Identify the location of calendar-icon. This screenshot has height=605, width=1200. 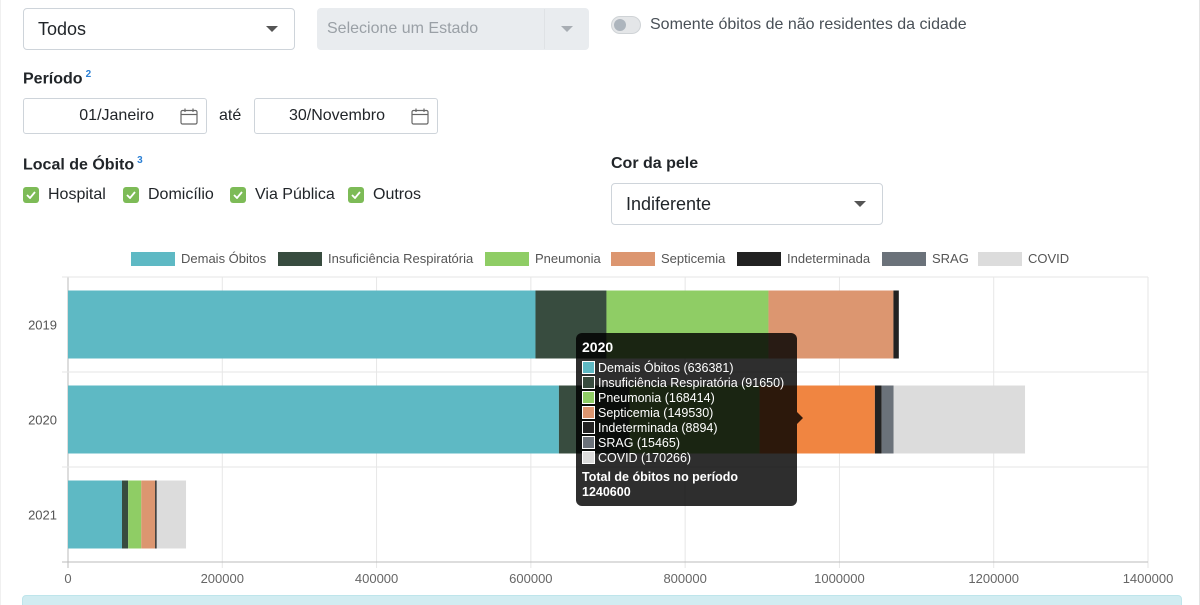
(189, 116).